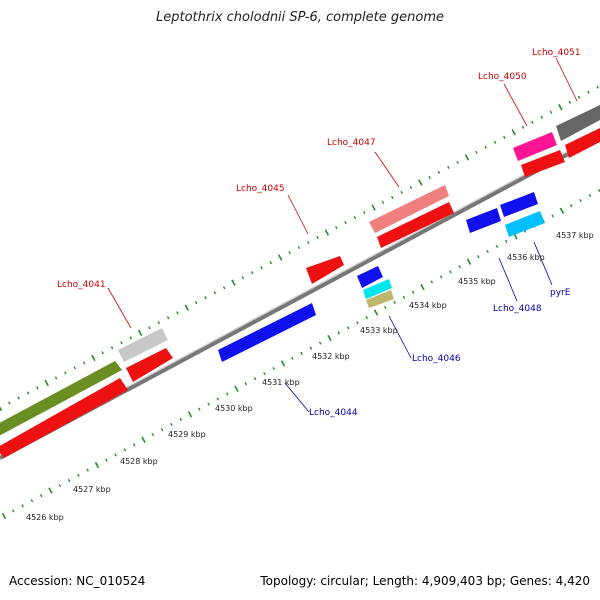 Image resolution: width=600 pixels, height=600 pixels. What do you see at coordinates (81, 285) in the screenshot?
I see `label-lcho-4041: Lcho_4041` at bounding box center [81, 285].